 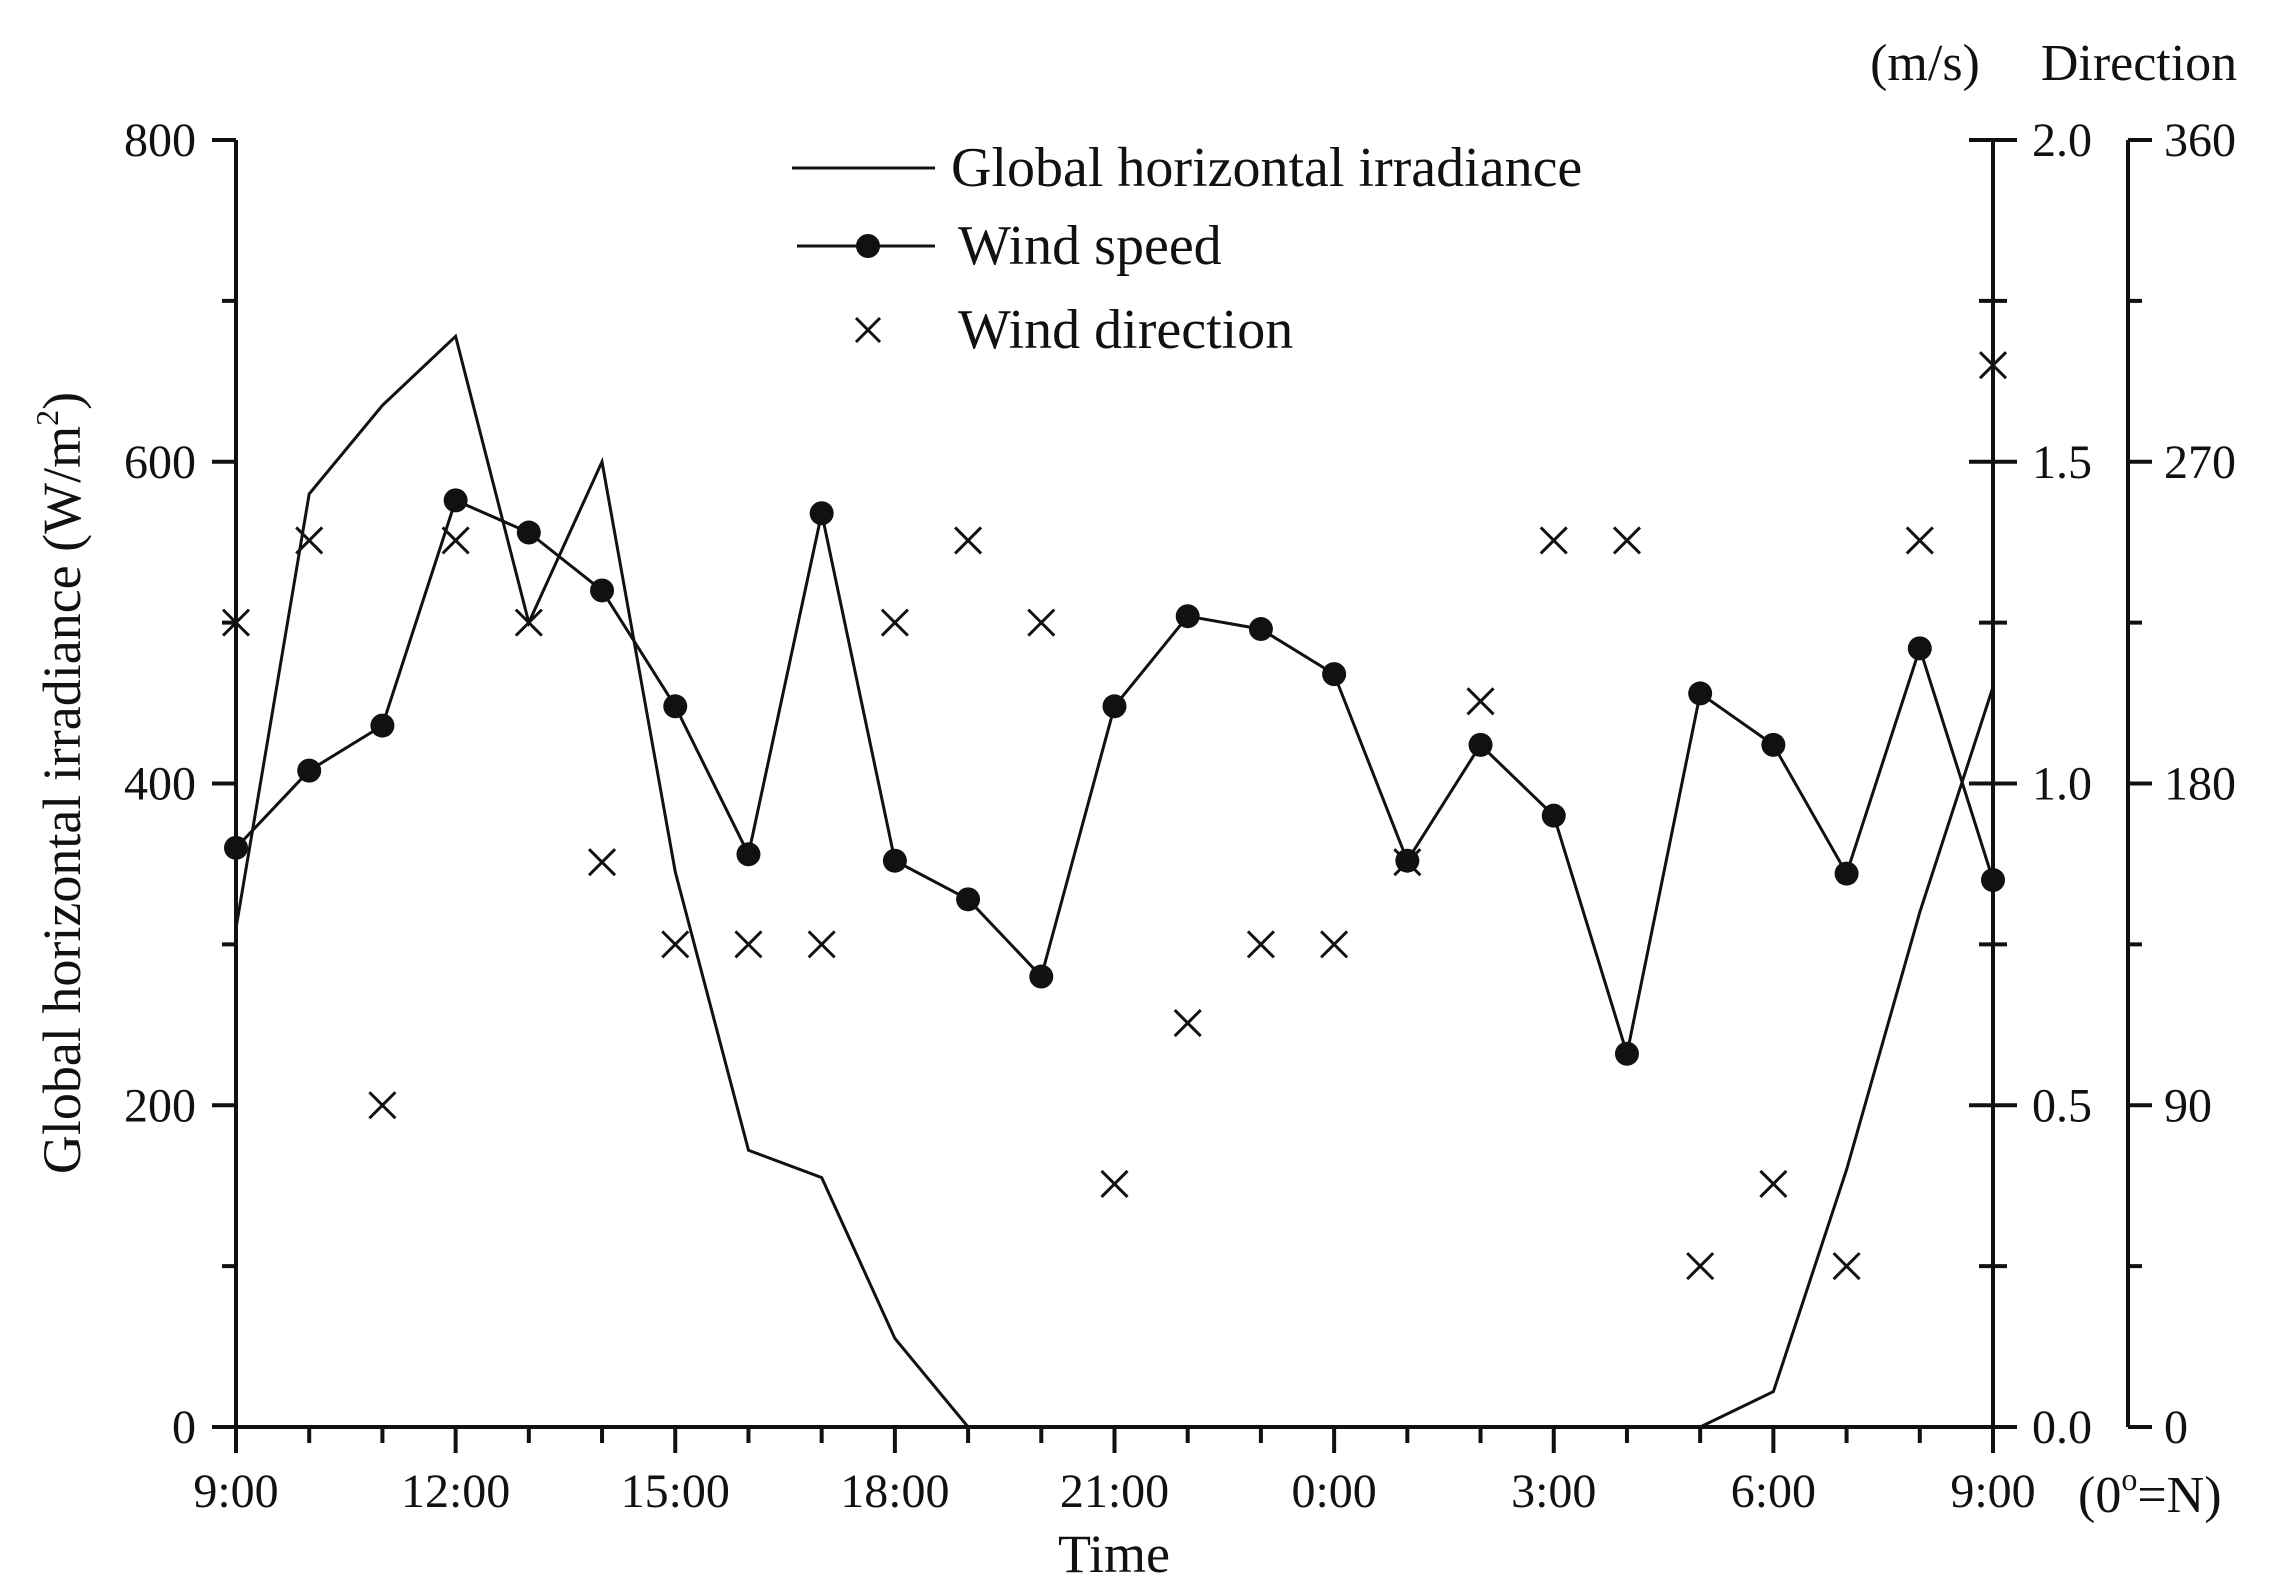 I want to click on left-y-tick-label: 200, so click(x=160, y=1105).